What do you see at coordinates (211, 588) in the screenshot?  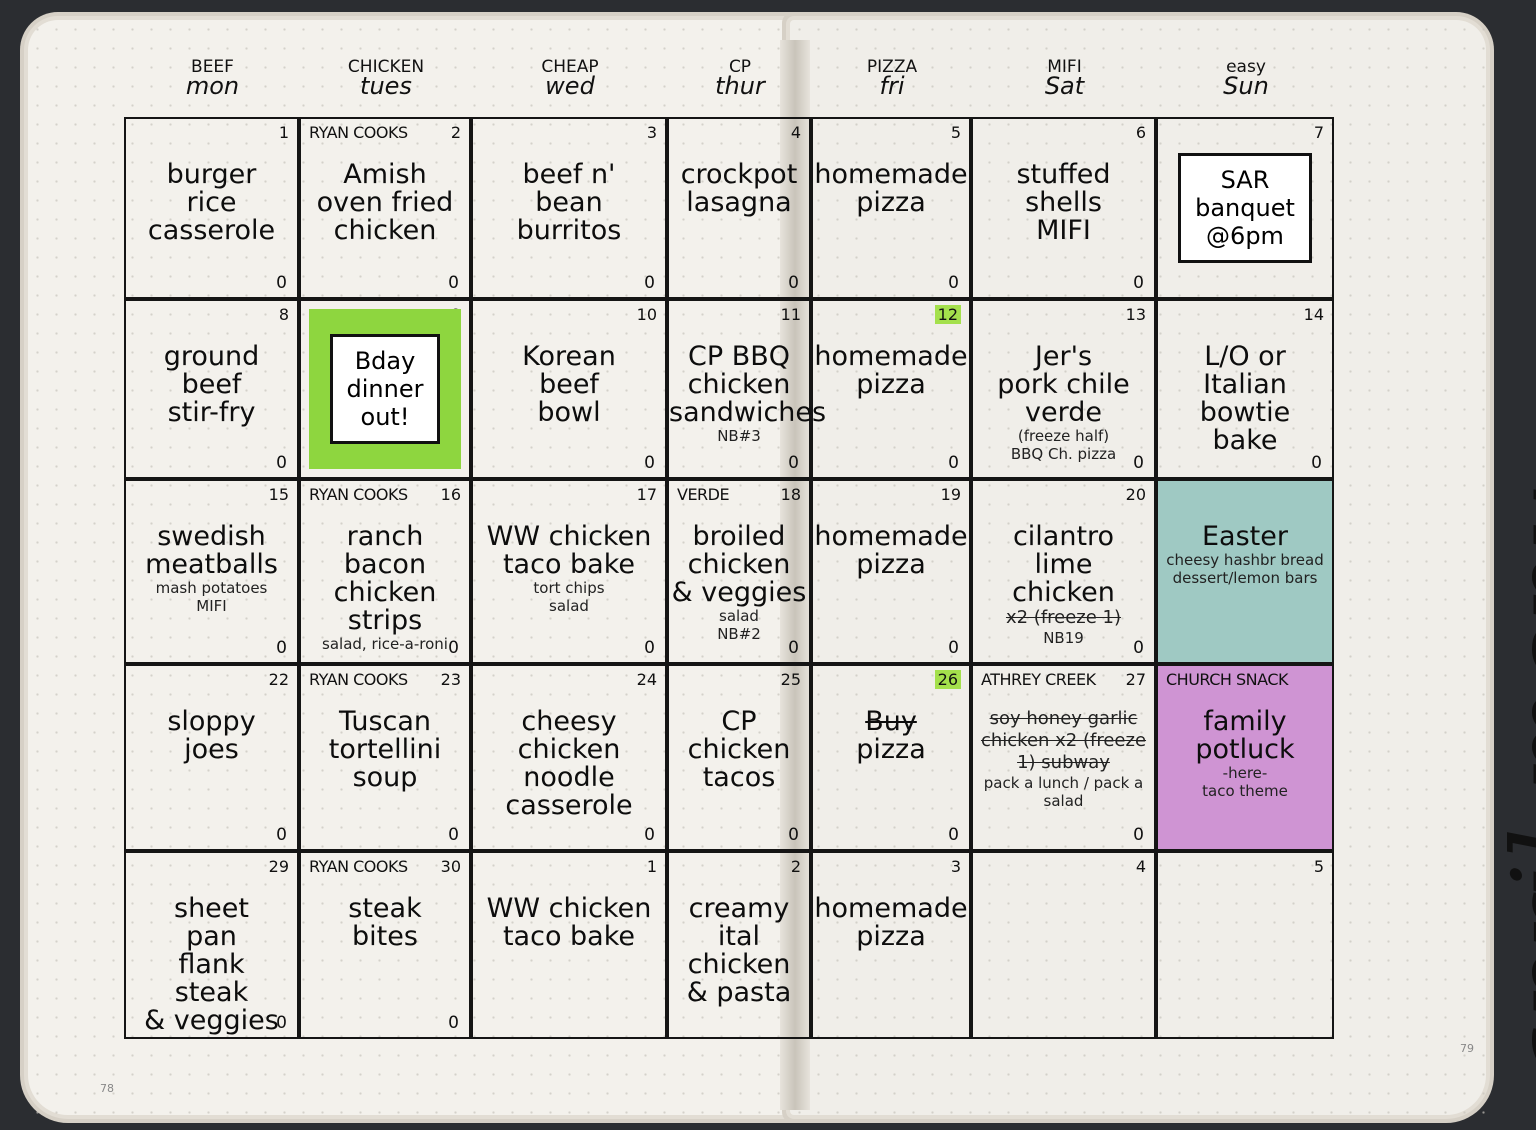 I see `meal-subnote: mash potatoes` at bounding box center [211, 588].